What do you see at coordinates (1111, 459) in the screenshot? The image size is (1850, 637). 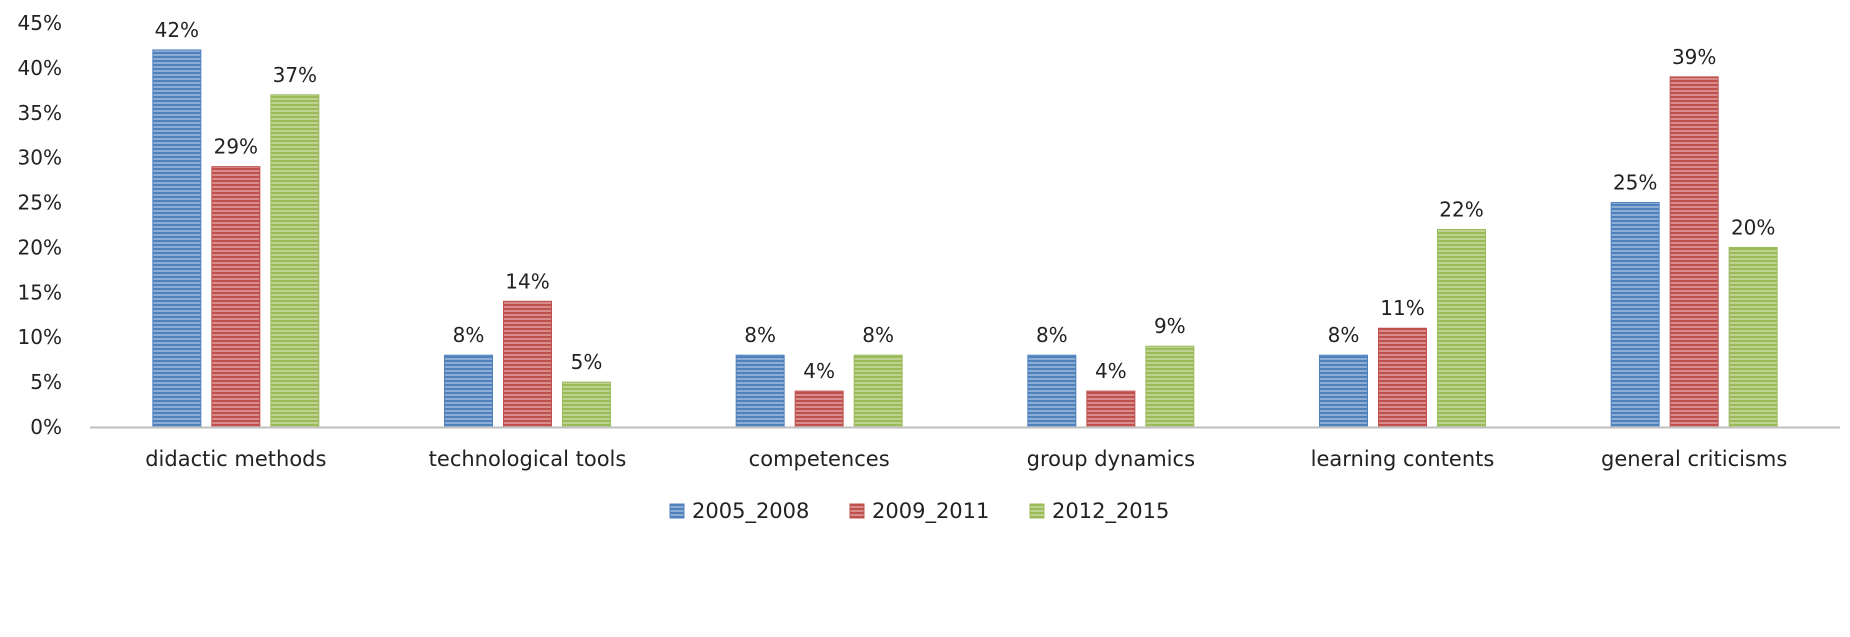 I see `x-category-label: group dynamics` at bounding box center [1111, 459].